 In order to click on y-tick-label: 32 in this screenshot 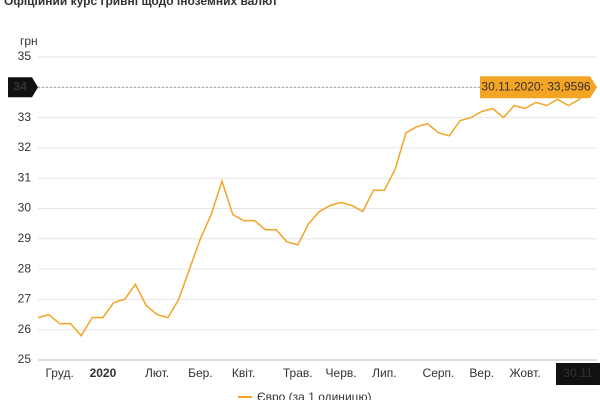, I will do `click(25, 147)`.